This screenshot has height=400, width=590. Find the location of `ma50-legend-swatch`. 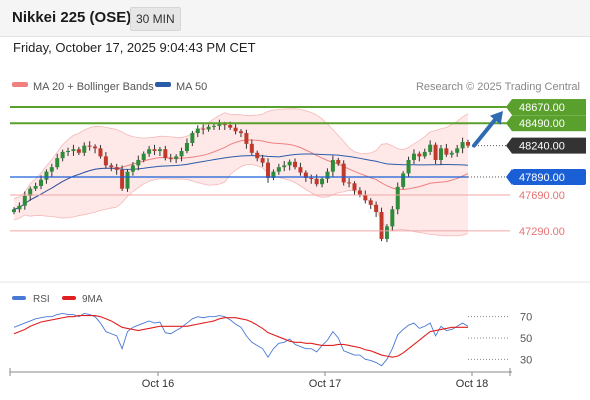

ma50-legend-swatch is located at coordinates (163, 84).